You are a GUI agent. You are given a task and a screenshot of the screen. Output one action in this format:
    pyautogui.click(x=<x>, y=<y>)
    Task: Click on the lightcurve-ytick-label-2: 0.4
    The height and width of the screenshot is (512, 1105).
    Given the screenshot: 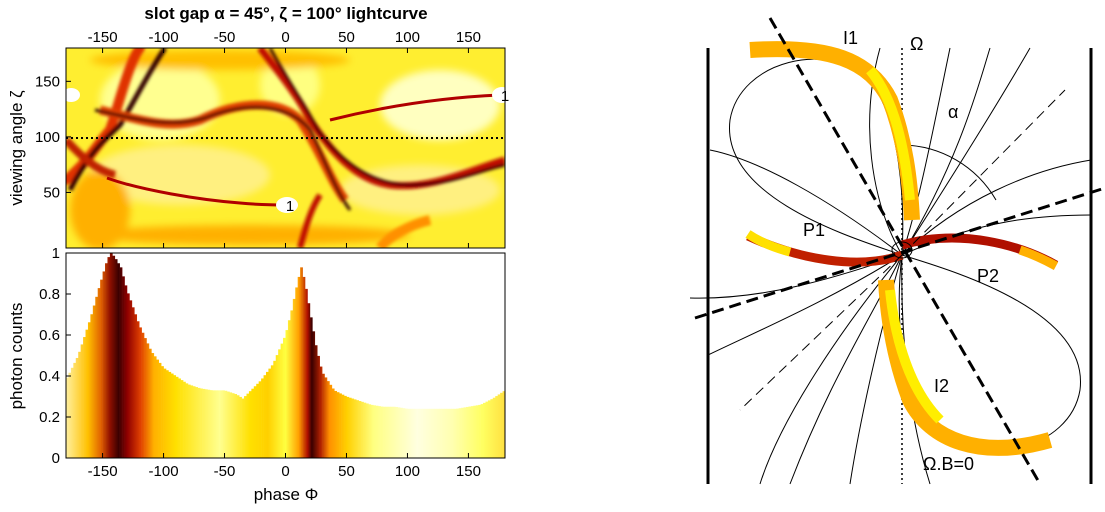 What is the action you would take?
    pyautogui.click(x=49, y=376)
    